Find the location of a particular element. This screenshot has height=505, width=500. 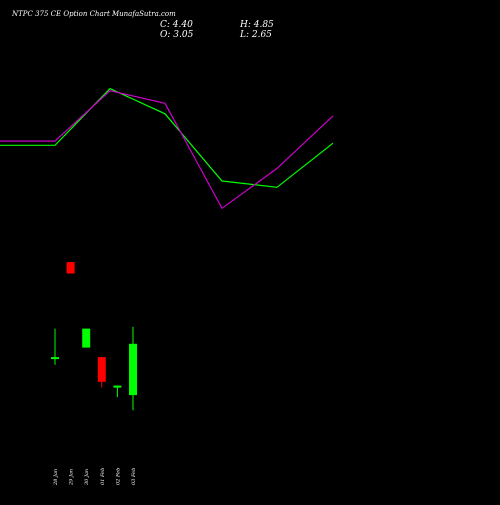

date-labels: 28 Jan 29 Jan 30 Jan 01 Feb 02 Feb 03 Feb is located at coordinates (95, 477).